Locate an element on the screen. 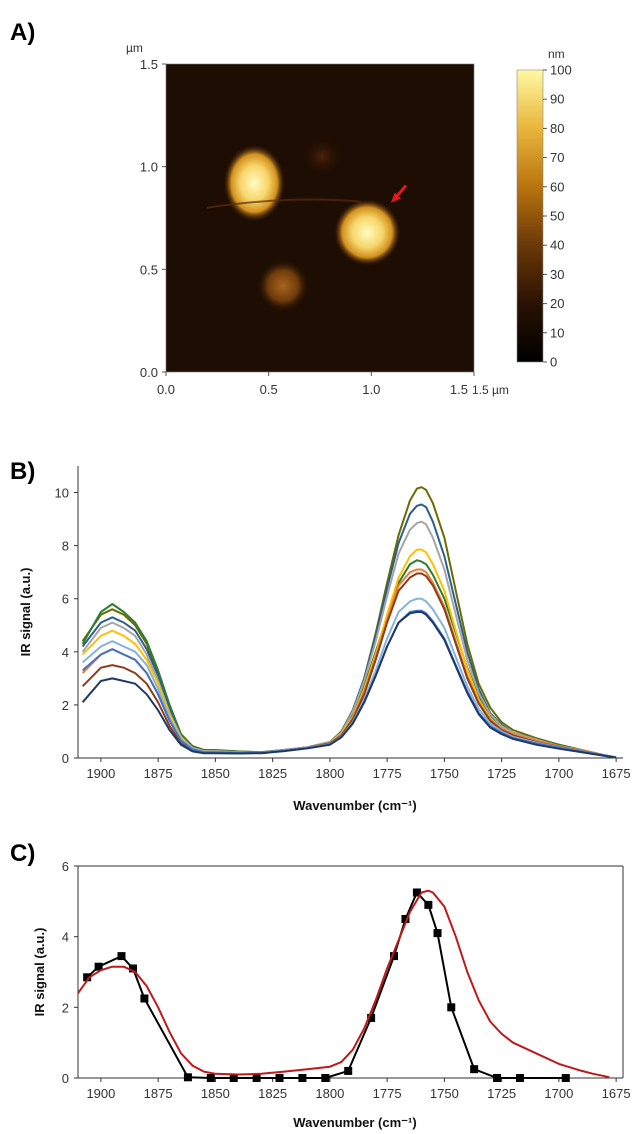  afm-xtick-label: 1.5 is located at coordinates (459, 389).